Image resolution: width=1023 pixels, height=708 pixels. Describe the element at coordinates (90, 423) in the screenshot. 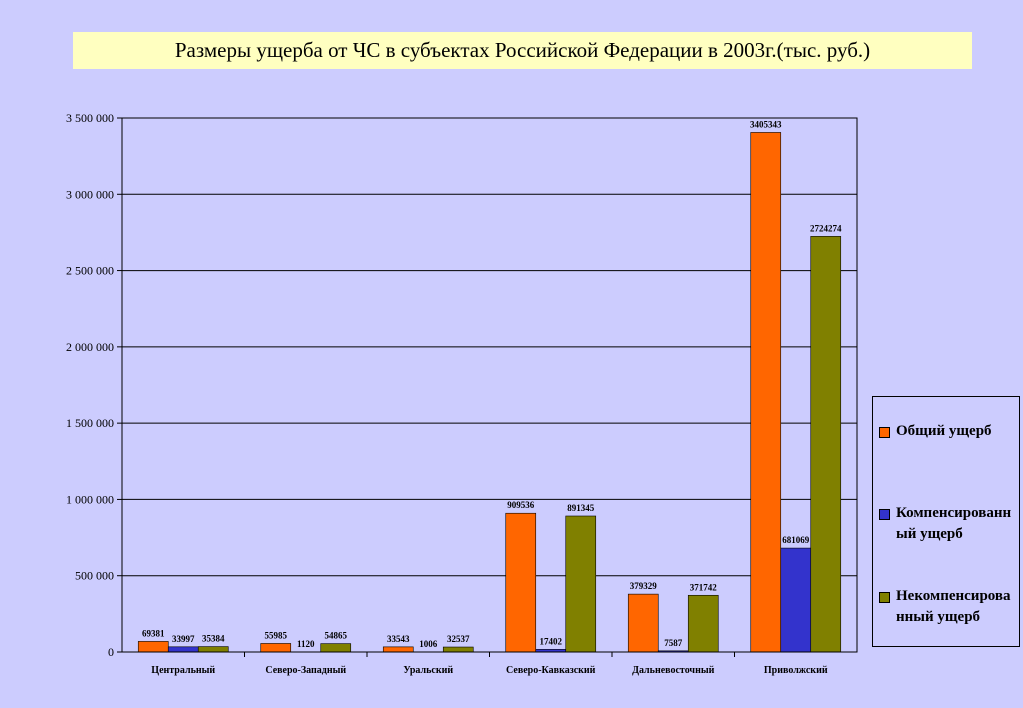

I see `y-tick-label: 1 500 000` at that location.